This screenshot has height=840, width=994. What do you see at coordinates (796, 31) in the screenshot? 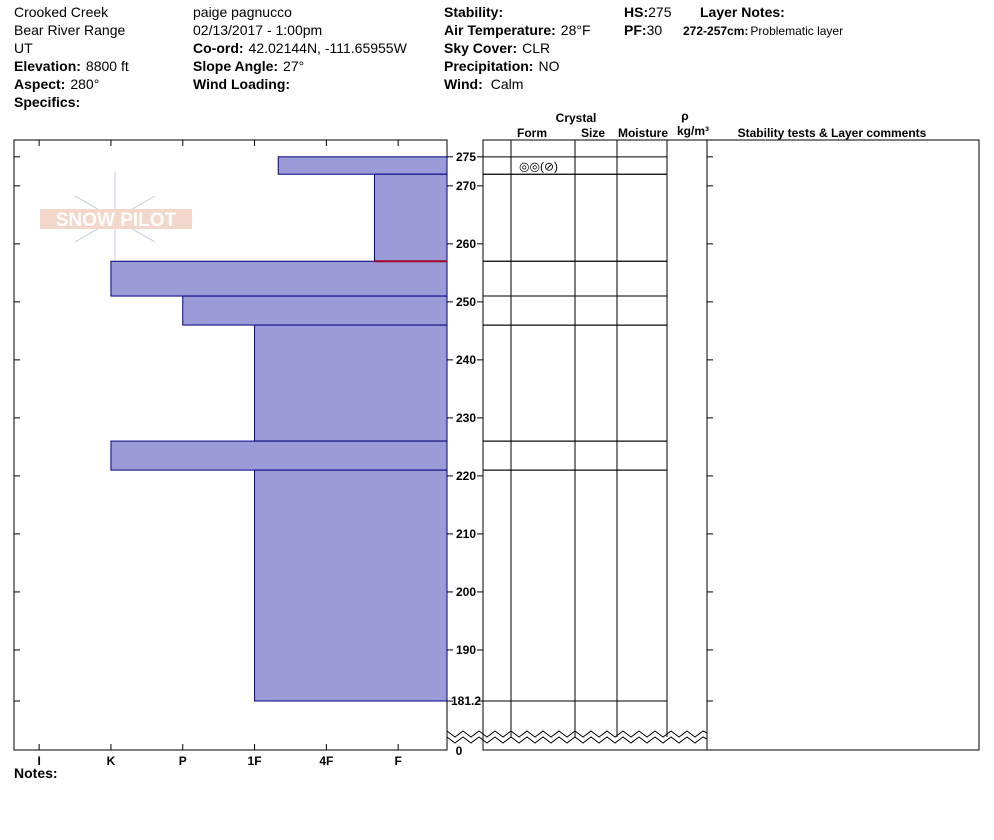
I see `note: Problematic layer` at bounding box center [796, 31].